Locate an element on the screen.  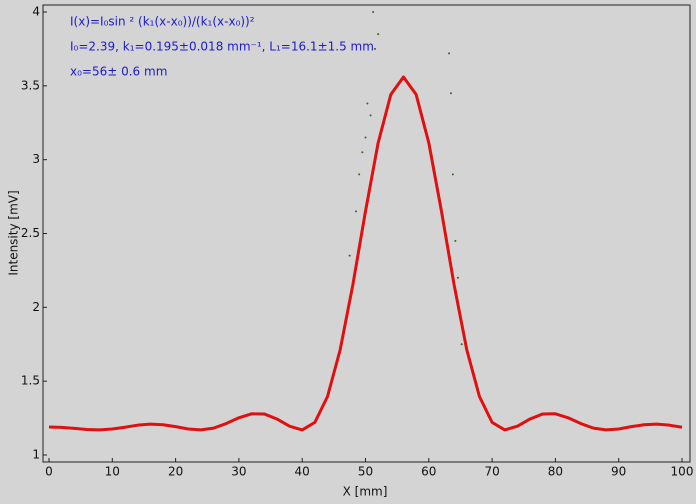
y-tick-label: 1.5 is located at coordinates (30, 381).